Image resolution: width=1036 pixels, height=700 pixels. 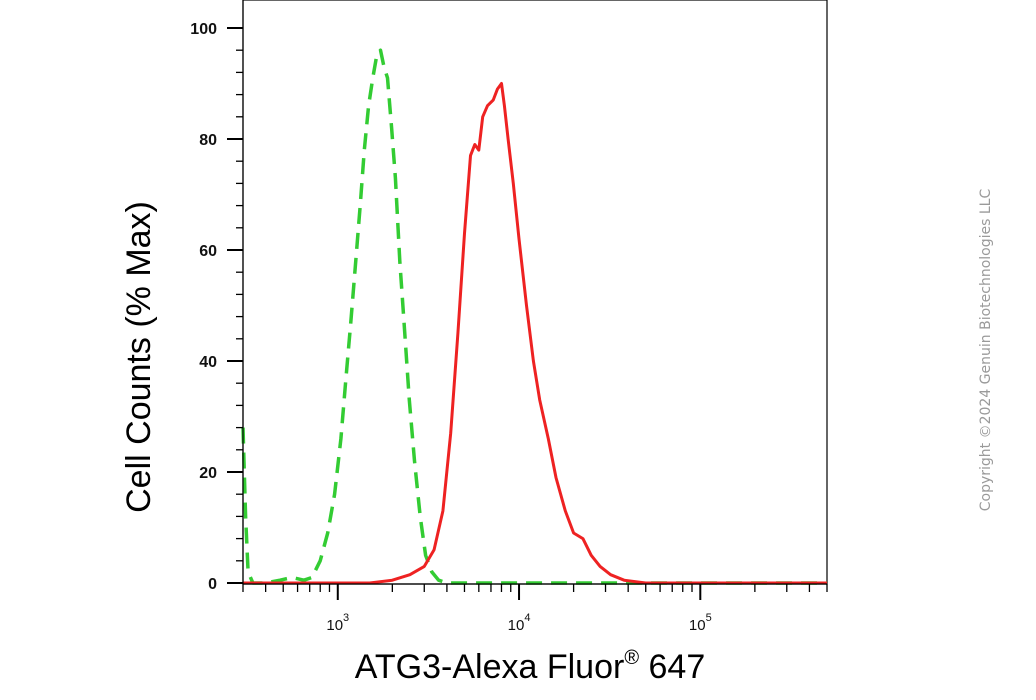 I want to click on y-tick-label: 20, so click(x=208, y=473).